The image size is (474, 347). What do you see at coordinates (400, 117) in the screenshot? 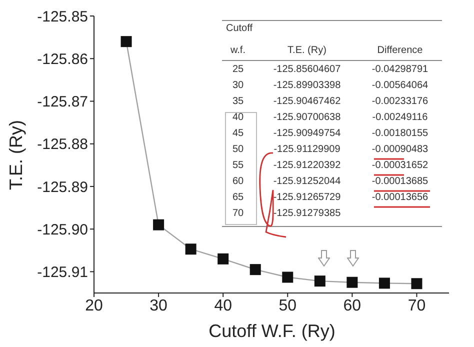
I see `annotation: -0.00249116` at bounding box center [400, 117].